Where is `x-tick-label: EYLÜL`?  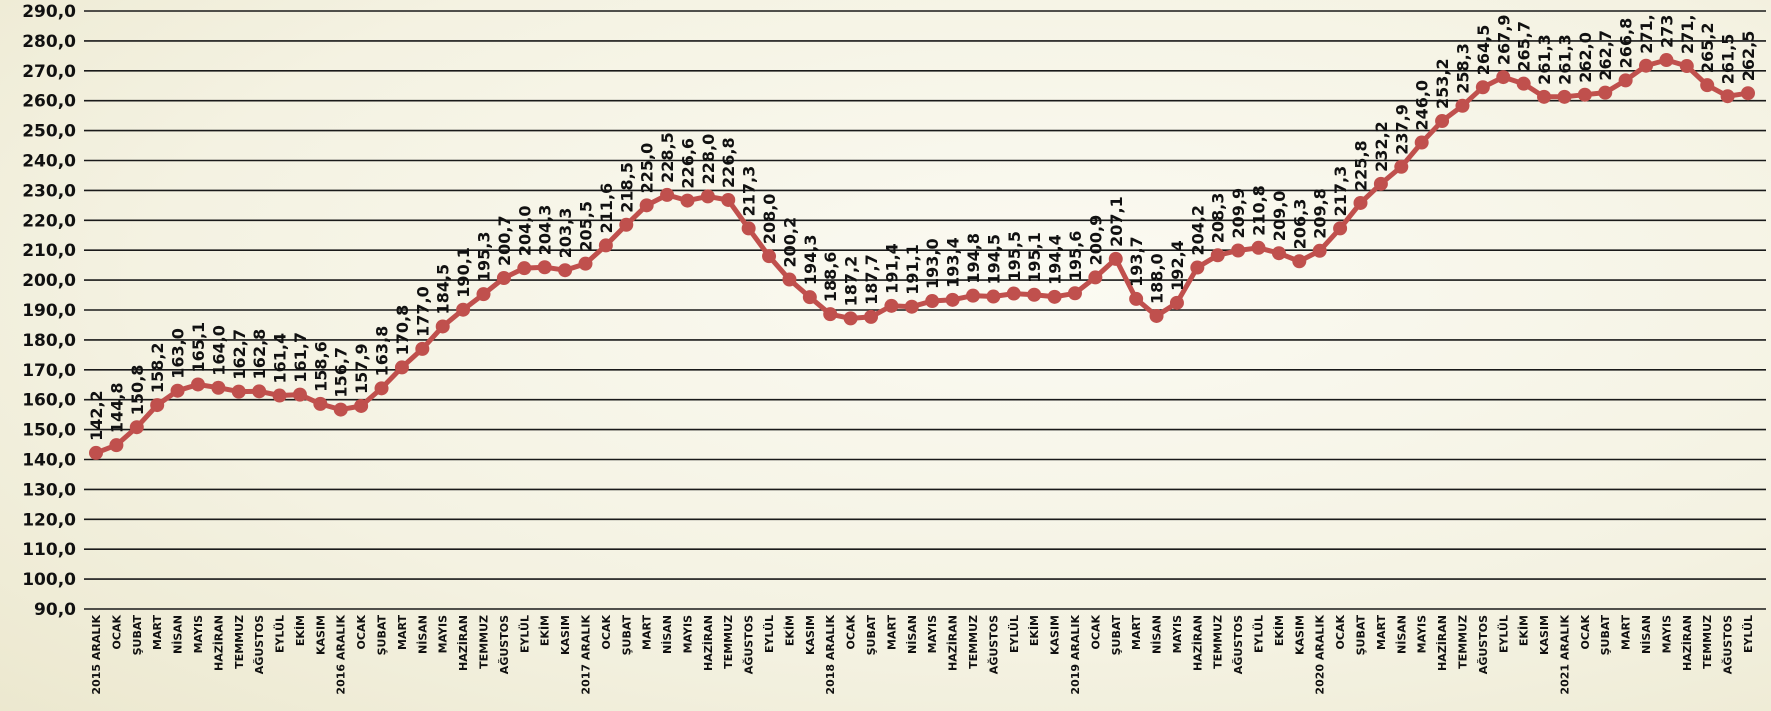 x-tick-label: EYLÜL is located at coordinates (1503, 634).